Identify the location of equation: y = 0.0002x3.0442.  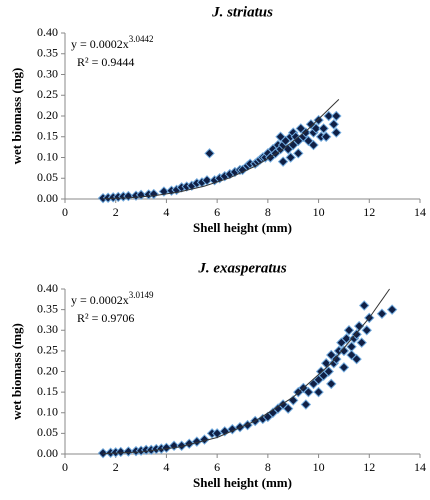
(112, 42).